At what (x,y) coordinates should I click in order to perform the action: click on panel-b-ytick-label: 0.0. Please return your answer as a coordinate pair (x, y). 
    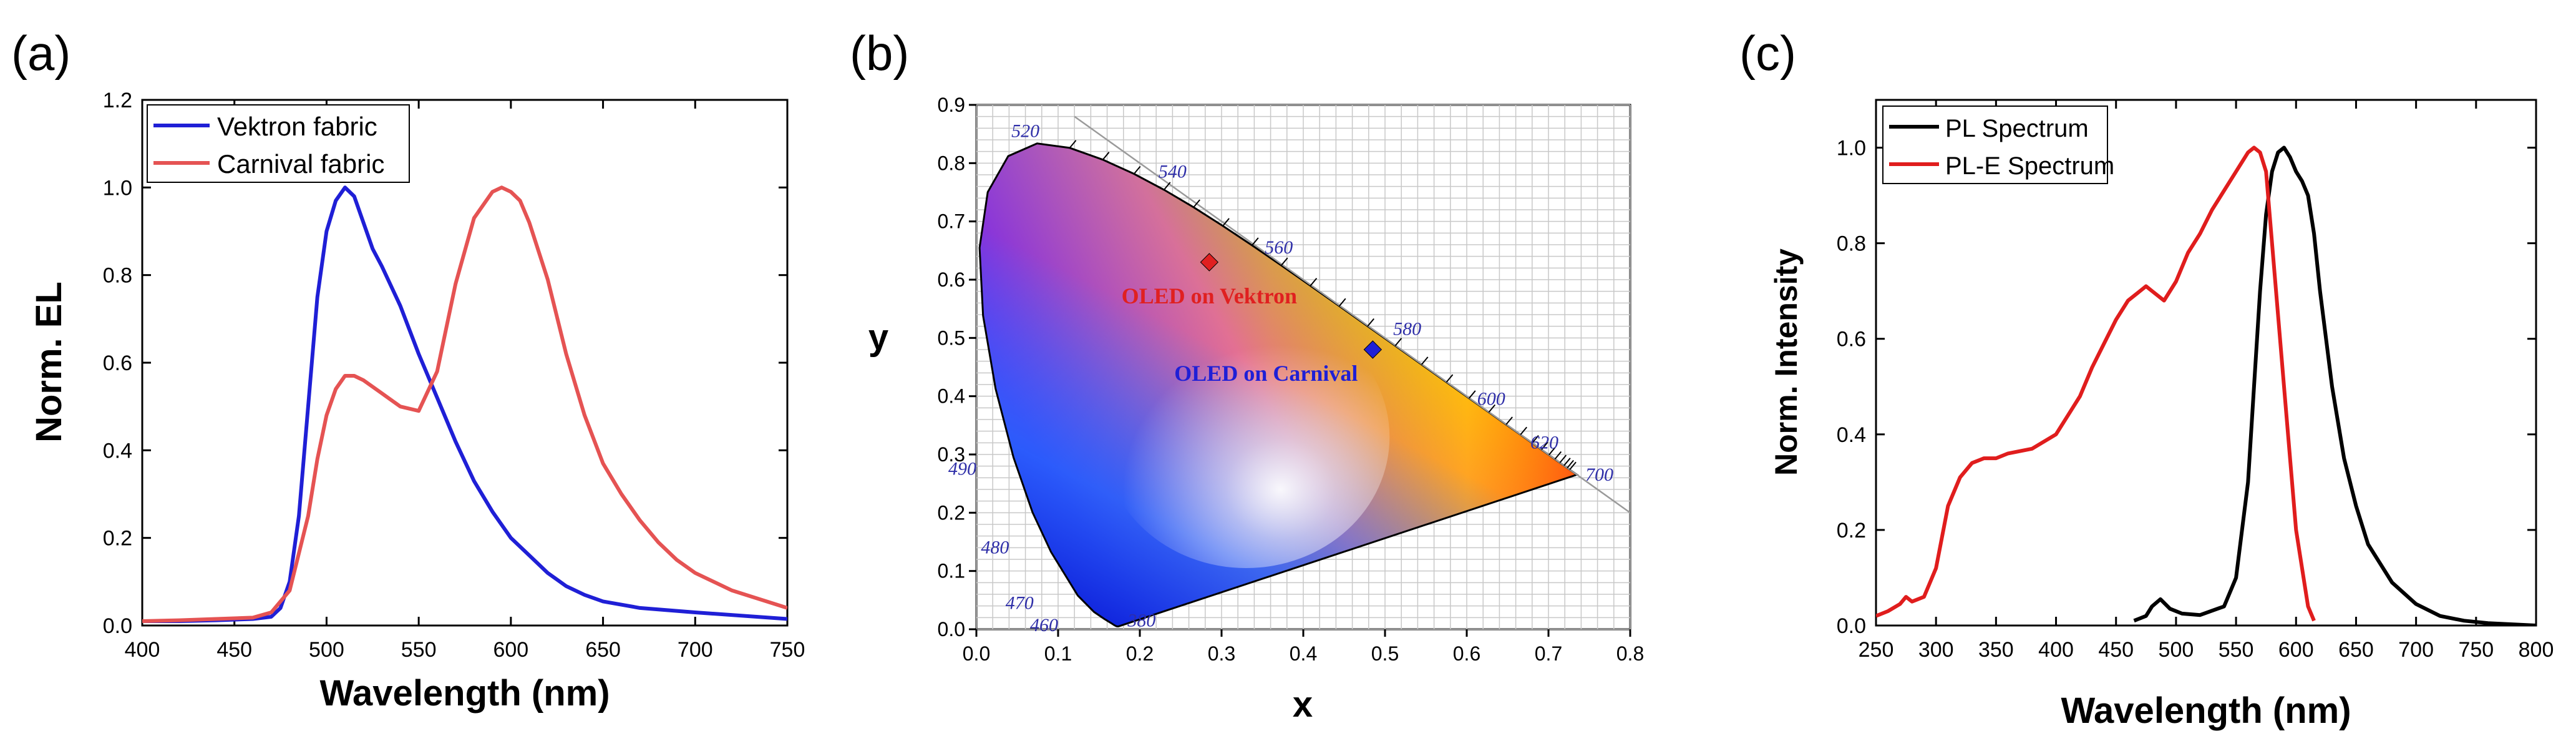
    Looking at the image, I should click on (951, 629).